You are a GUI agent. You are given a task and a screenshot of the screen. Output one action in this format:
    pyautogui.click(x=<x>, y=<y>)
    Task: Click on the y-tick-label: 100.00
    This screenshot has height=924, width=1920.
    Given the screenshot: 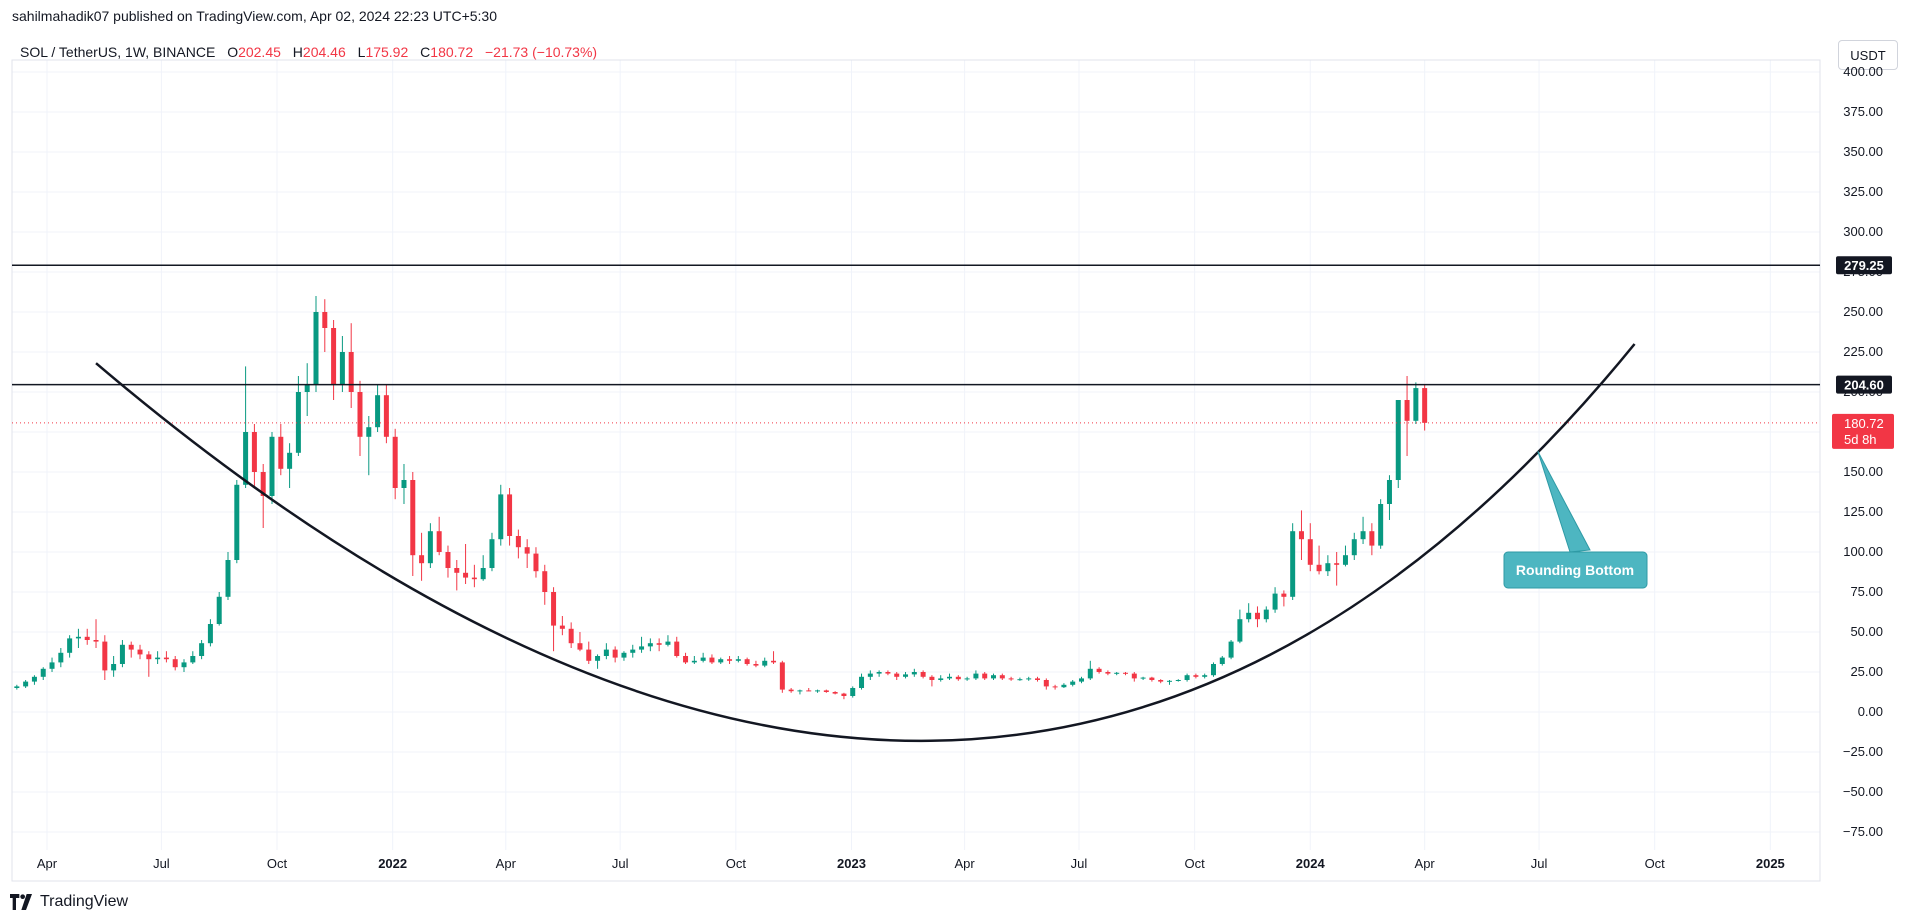 What is the action you would take?
    pyautogui.click(x=1863, y=551)
    